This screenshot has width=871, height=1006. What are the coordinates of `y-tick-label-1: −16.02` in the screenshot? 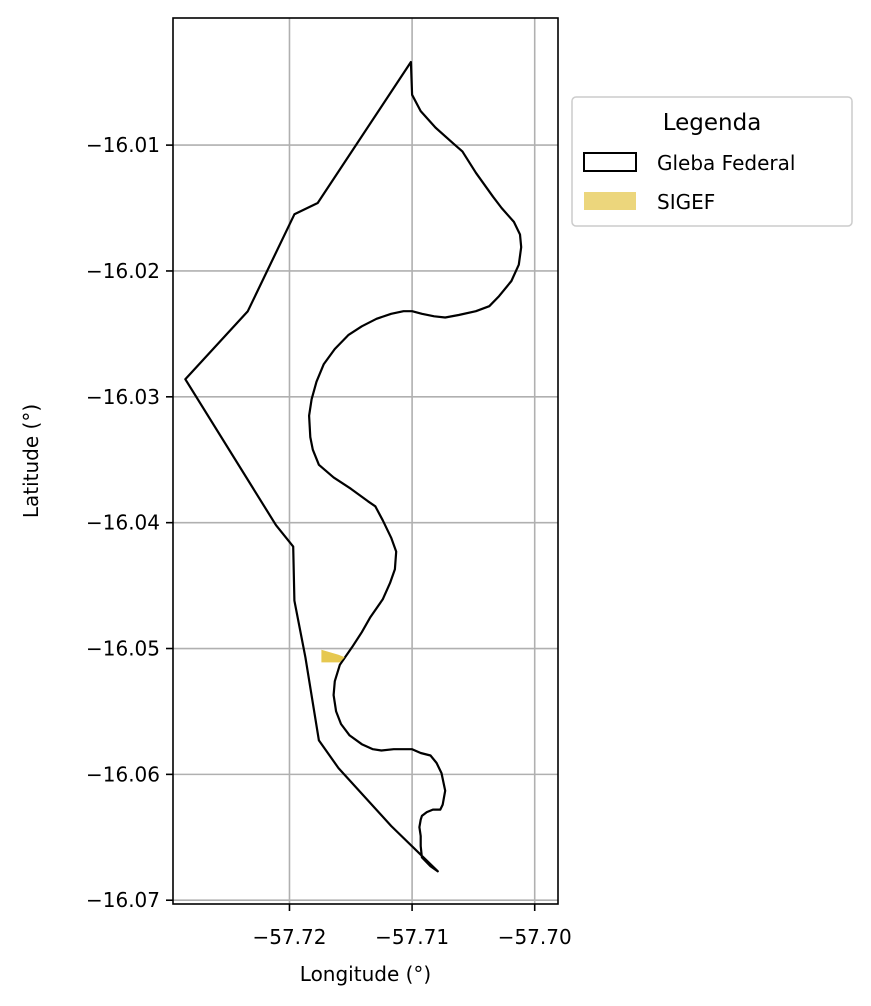 It's located at (123, 271).